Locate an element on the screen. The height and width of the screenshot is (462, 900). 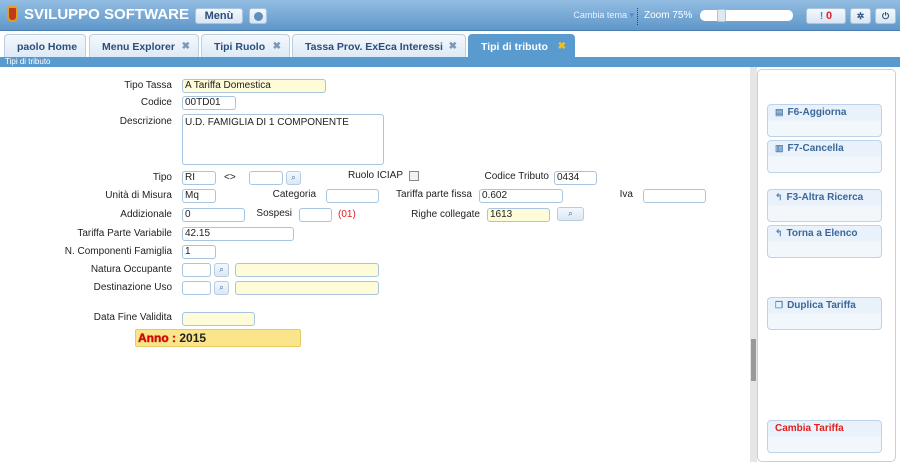
torna-elenco-button: ↰ Torna a Elenco is located at coordinates (824, 241).